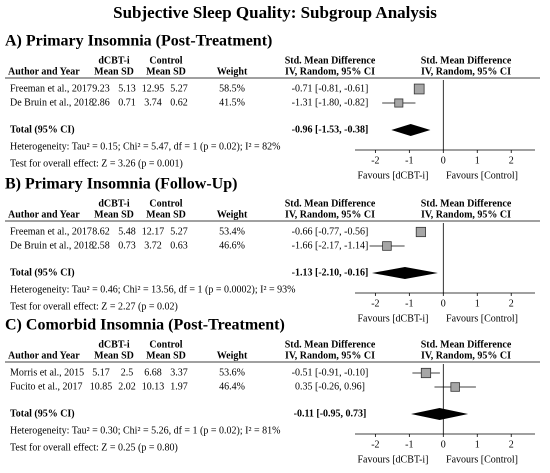  I want to click on cell: 58.5%, so click(232, 88).